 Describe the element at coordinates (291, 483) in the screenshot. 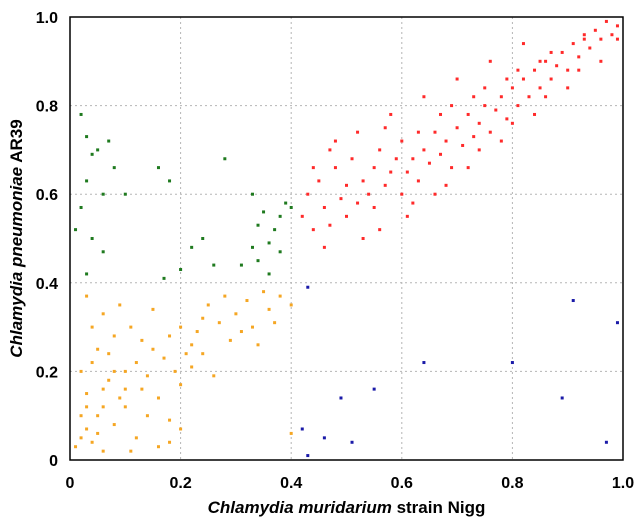

I see `x-tick-label: 0.4` at that location.